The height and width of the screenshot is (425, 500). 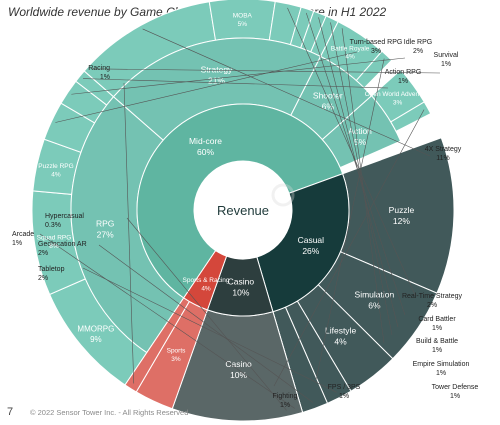 I want to click on subgenre-idle-rpg-value: 2%, so click(x=418, y=51).